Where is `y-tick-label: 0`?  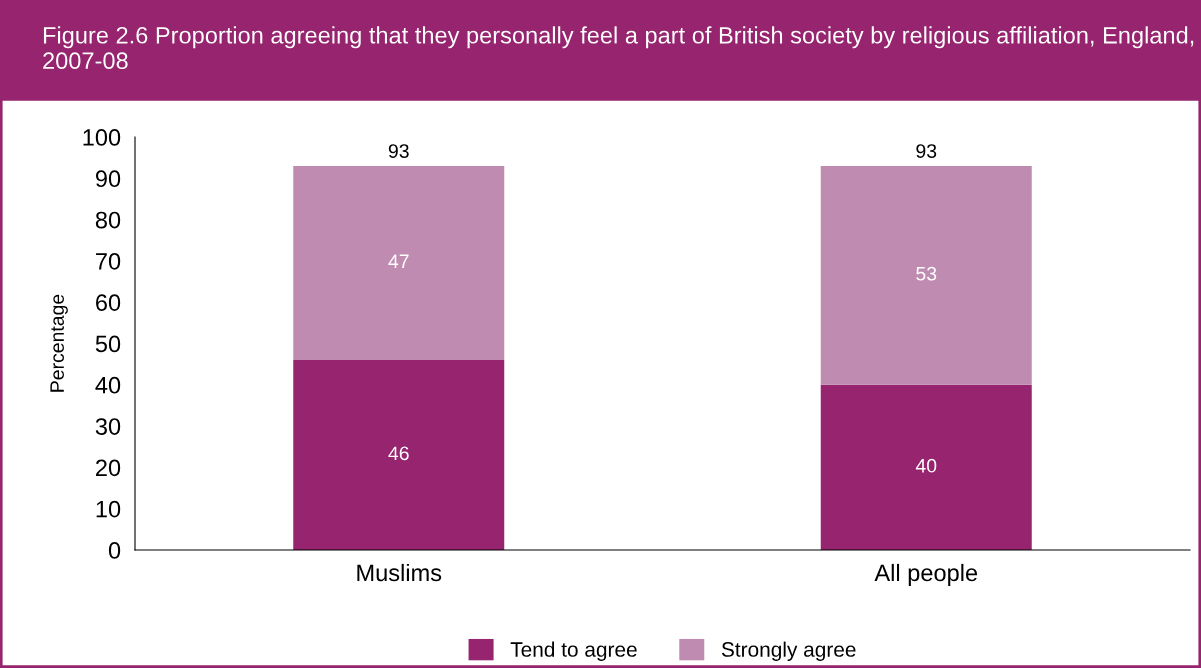
y-tick-label: 0 is located at coordinates (114, 550).